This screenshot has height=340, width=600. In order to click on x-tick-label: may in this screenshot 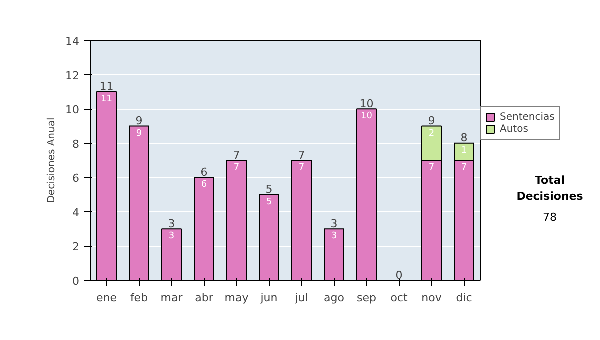, I will do `click(237, 298)`.